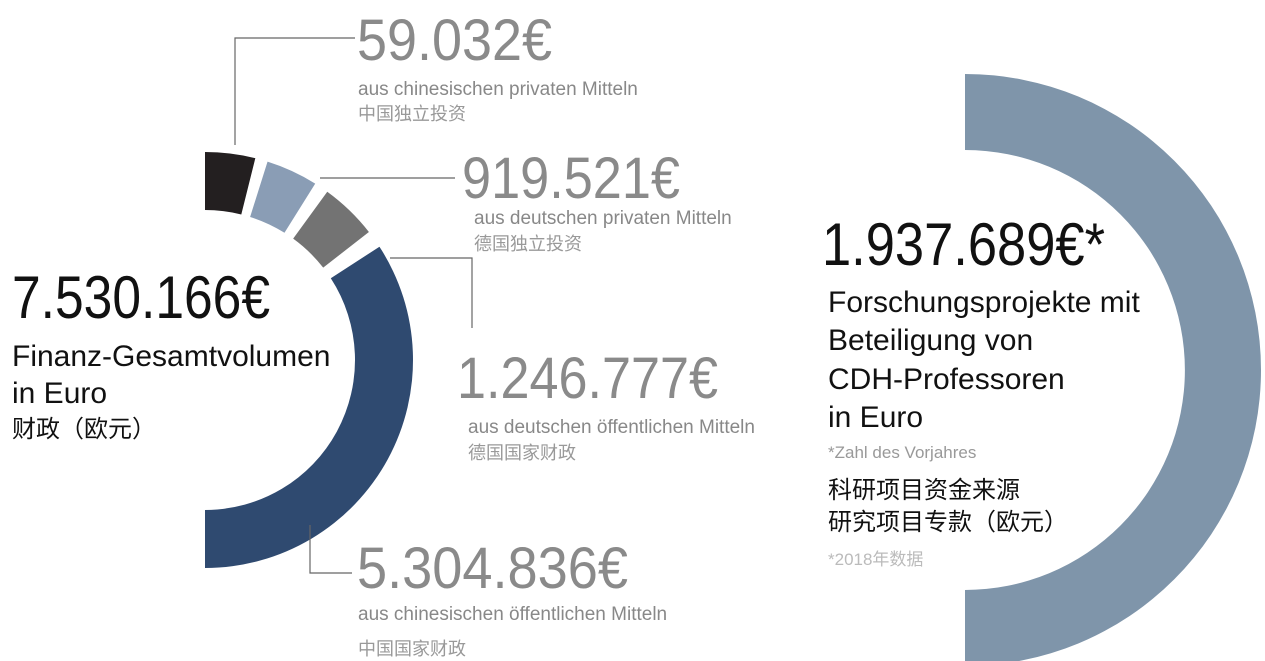 Image resolution: width=1265 pixels, height=661 pixels. Describe the element at coordinates (875, 559) in the screenshot. I see `note-zh: *2018年数据` at that location.